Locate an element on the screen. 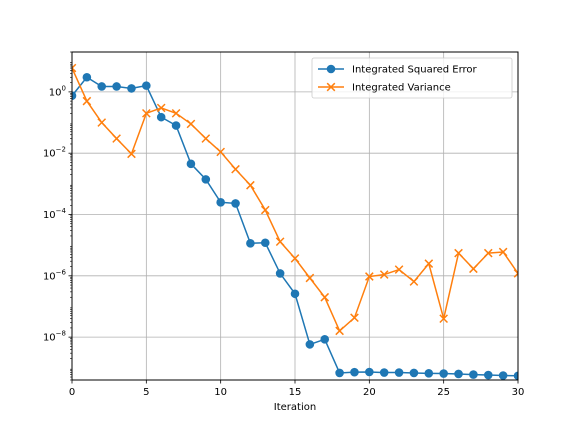 The height and width of the screenshot is (432, 576). x-tick-label: 30 is located at coordinates (518, 392).